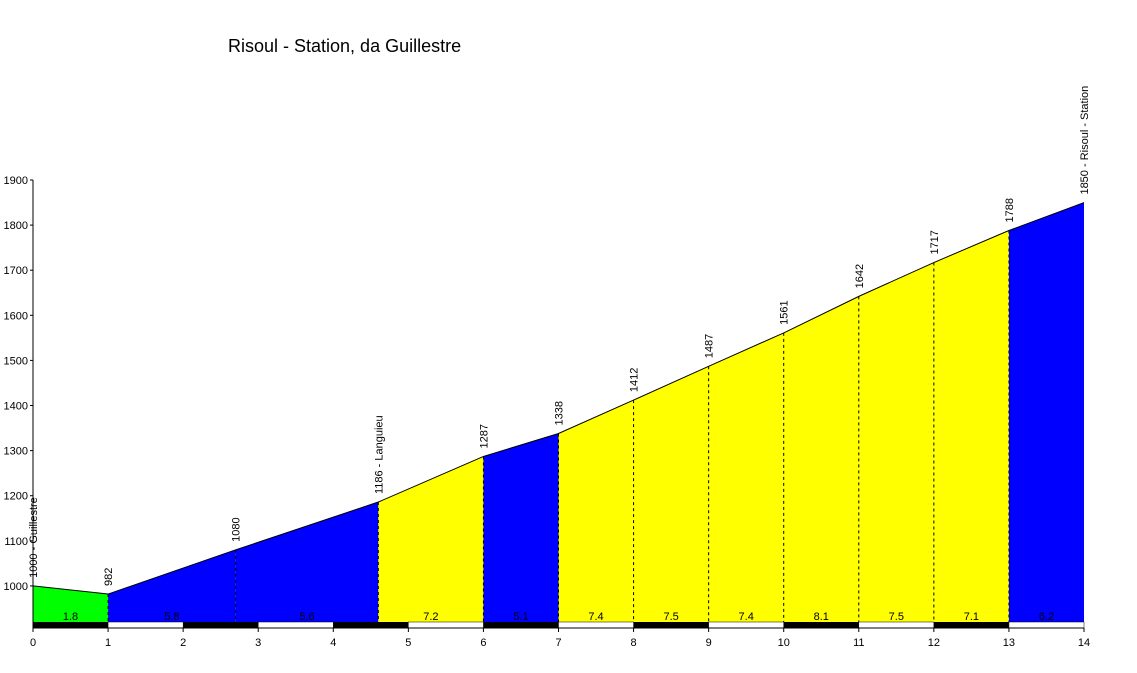 The image size is (1137, 673). Describe the element at coordinates (558, 643) in the screenshot. I see `x-tick-label: 7` at that location.